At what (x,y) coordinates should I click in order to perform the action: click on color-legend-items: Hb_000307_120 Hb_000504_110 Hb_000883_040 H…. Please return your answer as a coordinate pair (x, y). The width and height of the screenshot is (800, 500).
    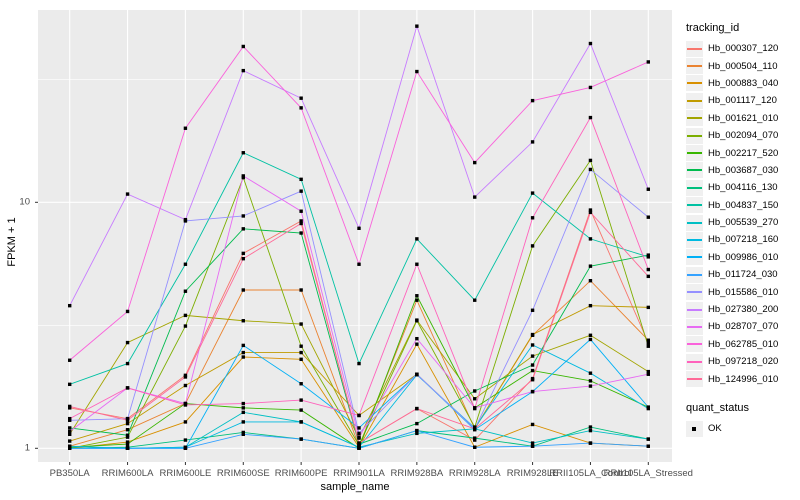
    Looking at the image, I should click on (743, 214).